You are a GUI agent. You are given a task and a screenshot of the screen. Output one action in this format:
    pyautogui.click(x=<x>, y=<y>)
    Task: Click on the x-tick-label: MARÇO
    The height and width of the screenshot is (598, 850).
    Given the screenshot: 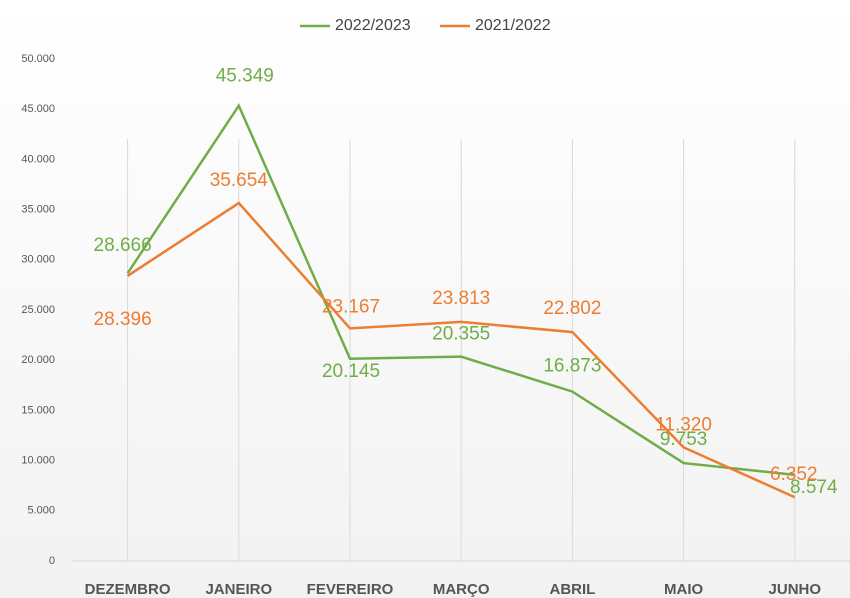 What is the action you would take?
    pyautogui.click(x=461, y=589)
    